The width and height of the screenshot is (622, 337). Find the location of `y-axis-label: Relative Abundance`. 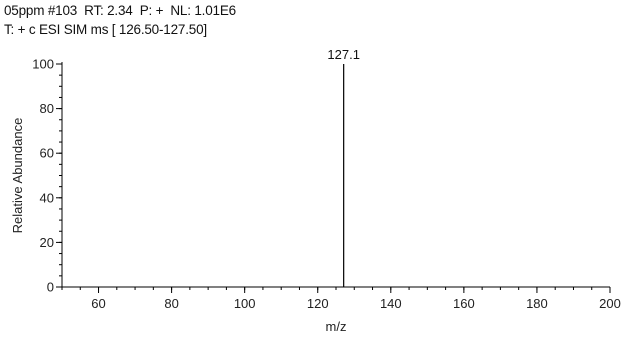

y-axis-label: Relative Abundance is located at coordinates (17, 176).